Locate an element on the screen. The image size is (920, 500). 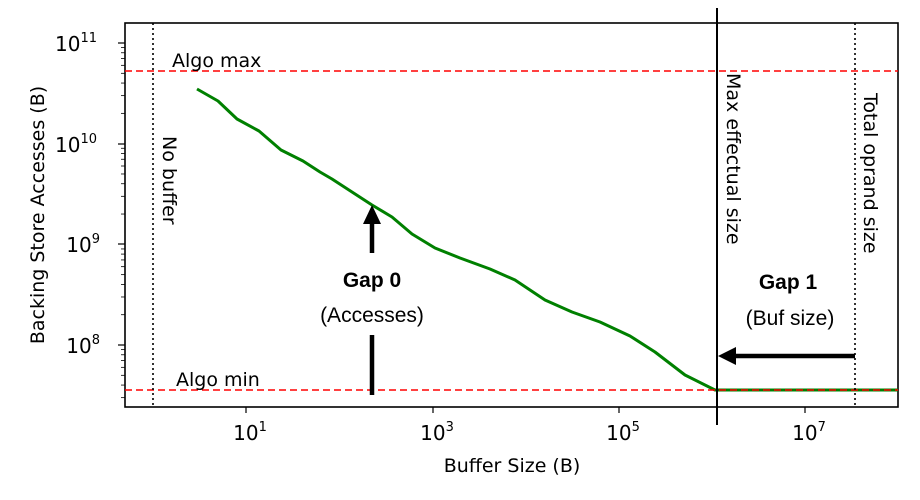
y-axis-ticks is located at coordinates (121, 194).